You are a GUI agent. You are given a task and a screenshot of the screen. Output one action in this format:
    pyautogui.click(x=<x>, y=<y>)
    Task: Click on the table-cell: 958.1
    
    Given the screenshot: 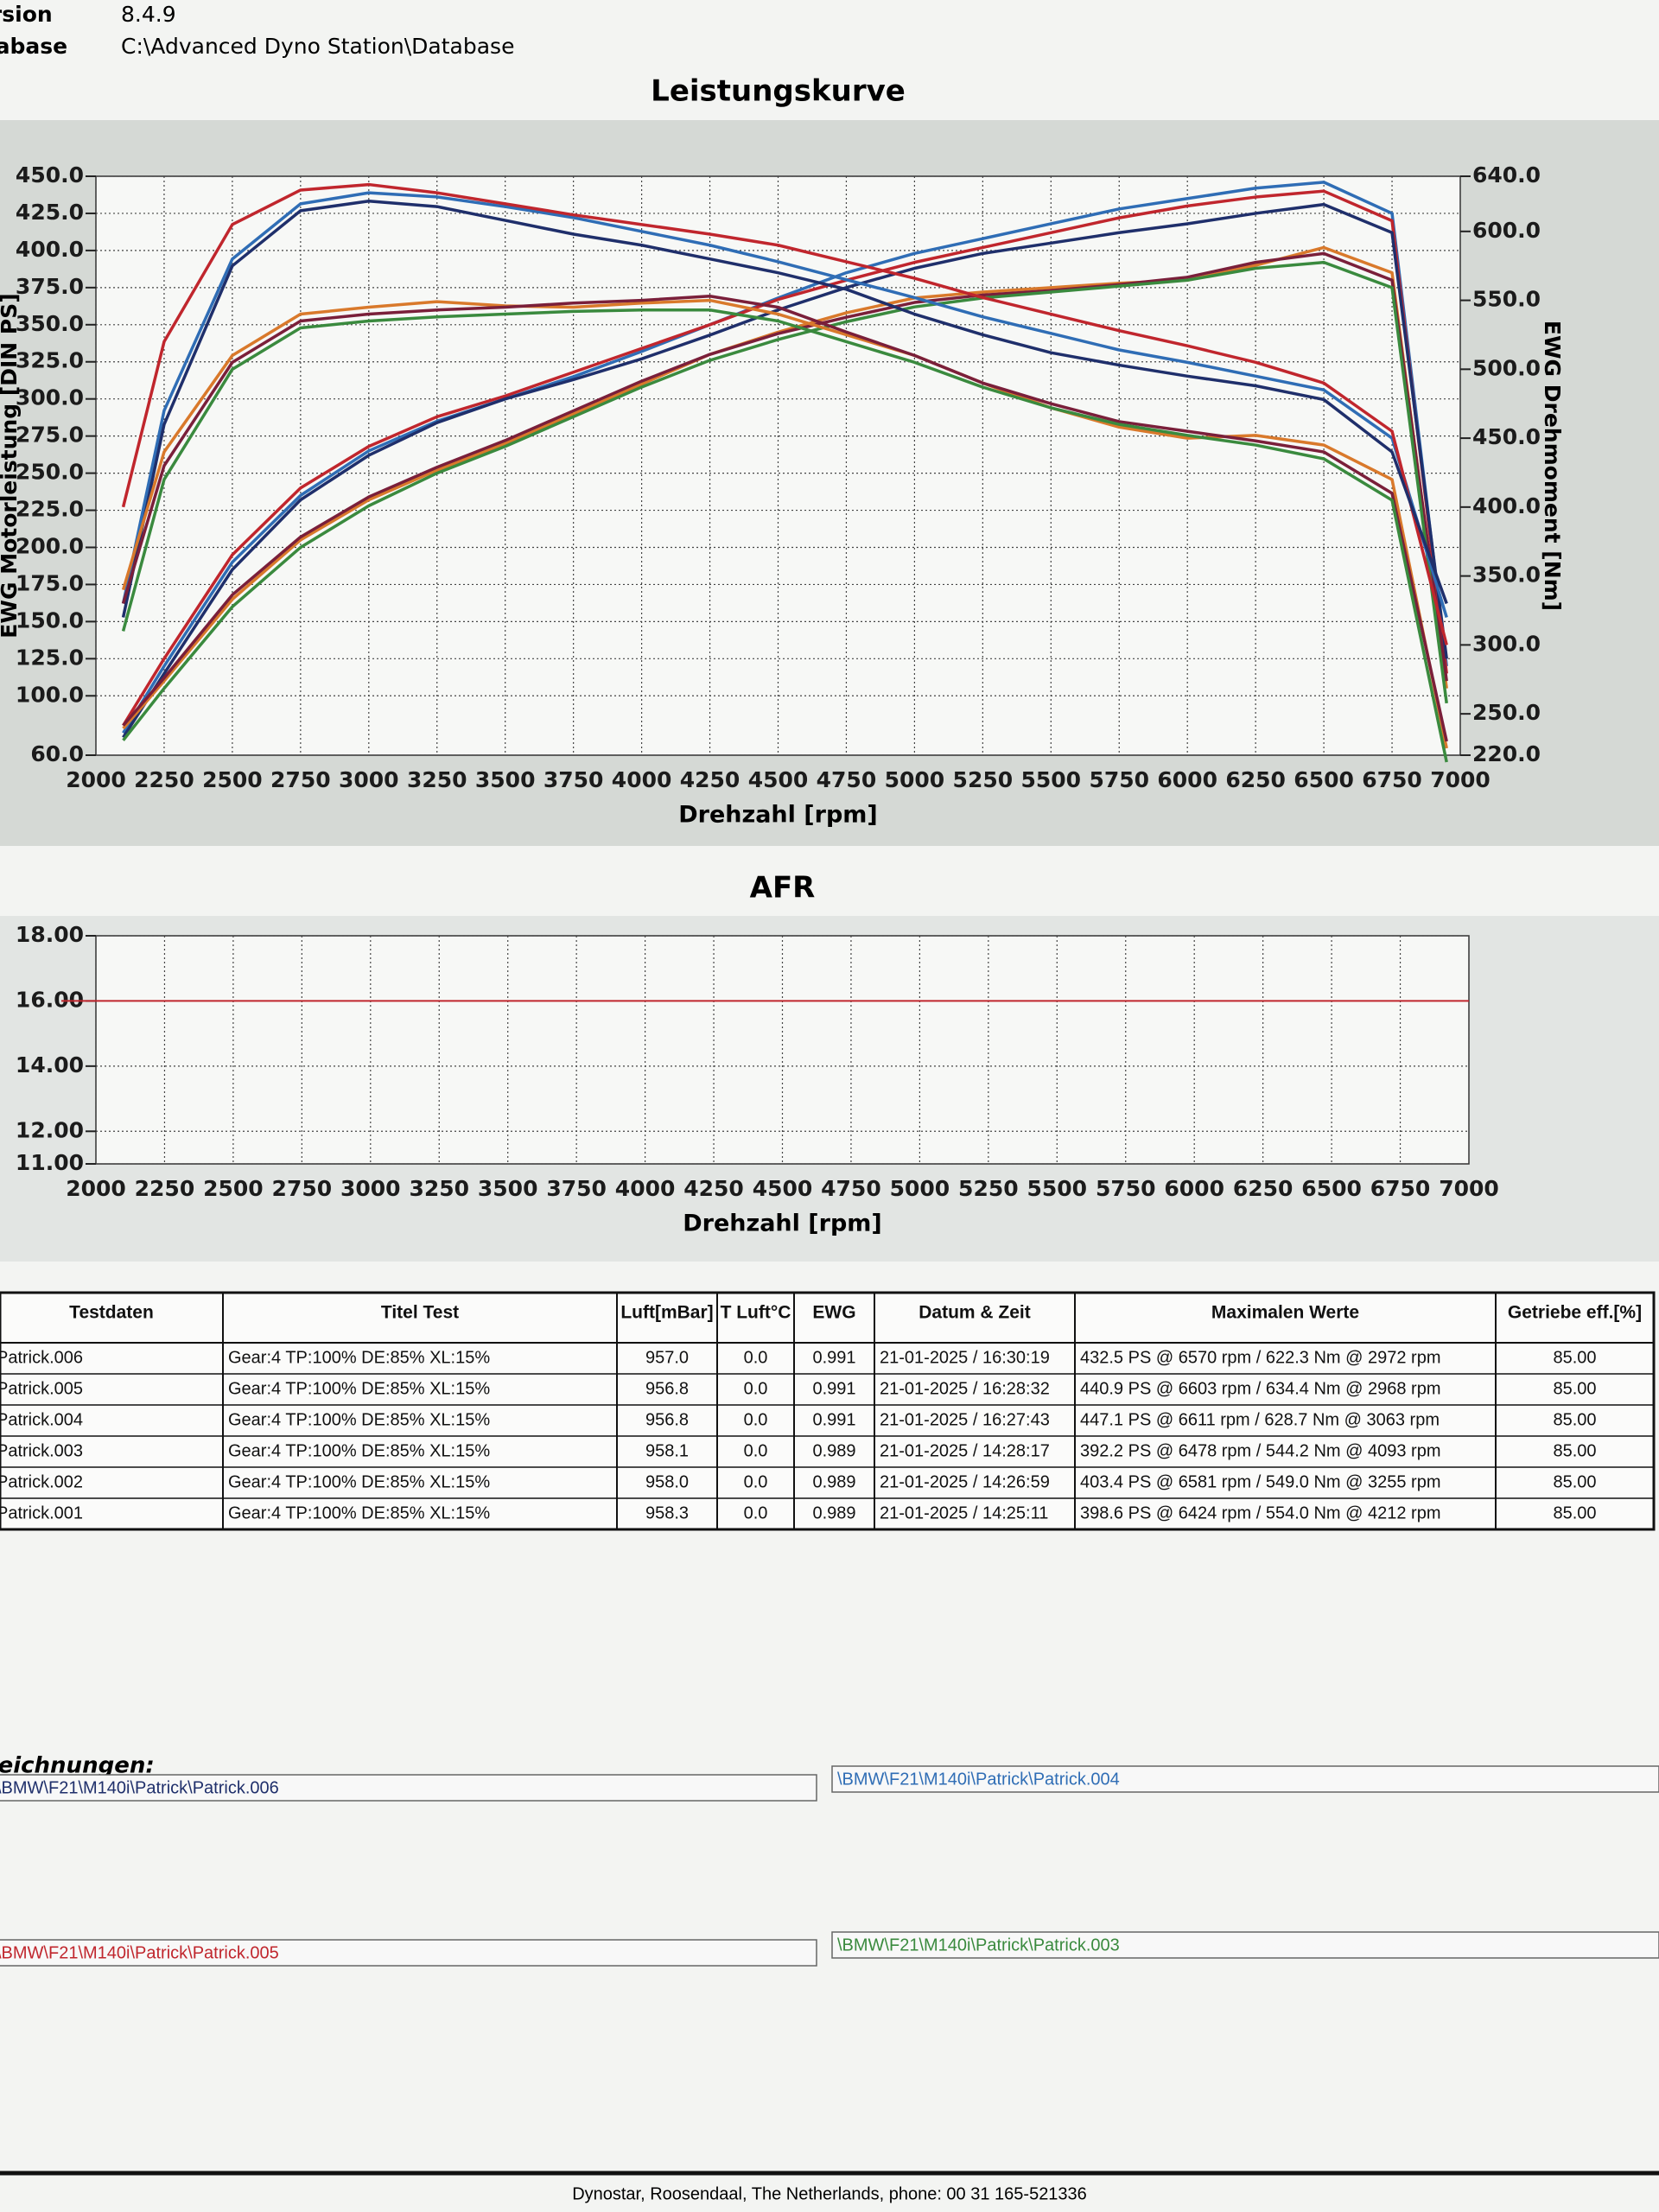 What is the action you would take?
    pyautogui.click(x=667, y=1450)
    